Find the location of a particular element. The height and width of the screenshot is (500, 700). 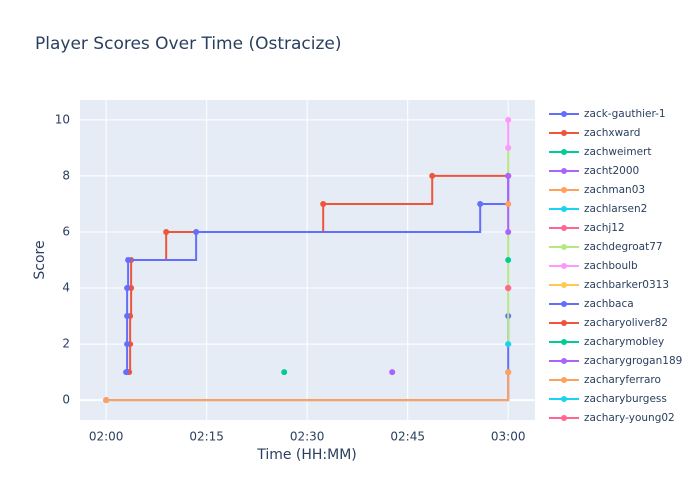

legend-label: zachj12 is located at coordinates (604, 228).